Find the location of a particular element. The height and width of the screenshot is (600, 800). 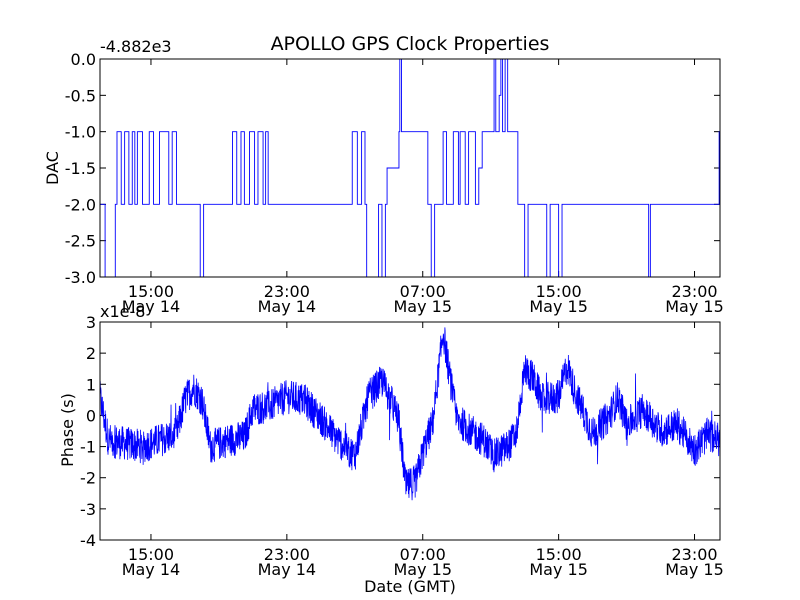

phase-x-tick-time: 07:00 is located at coordinates (423, 554).